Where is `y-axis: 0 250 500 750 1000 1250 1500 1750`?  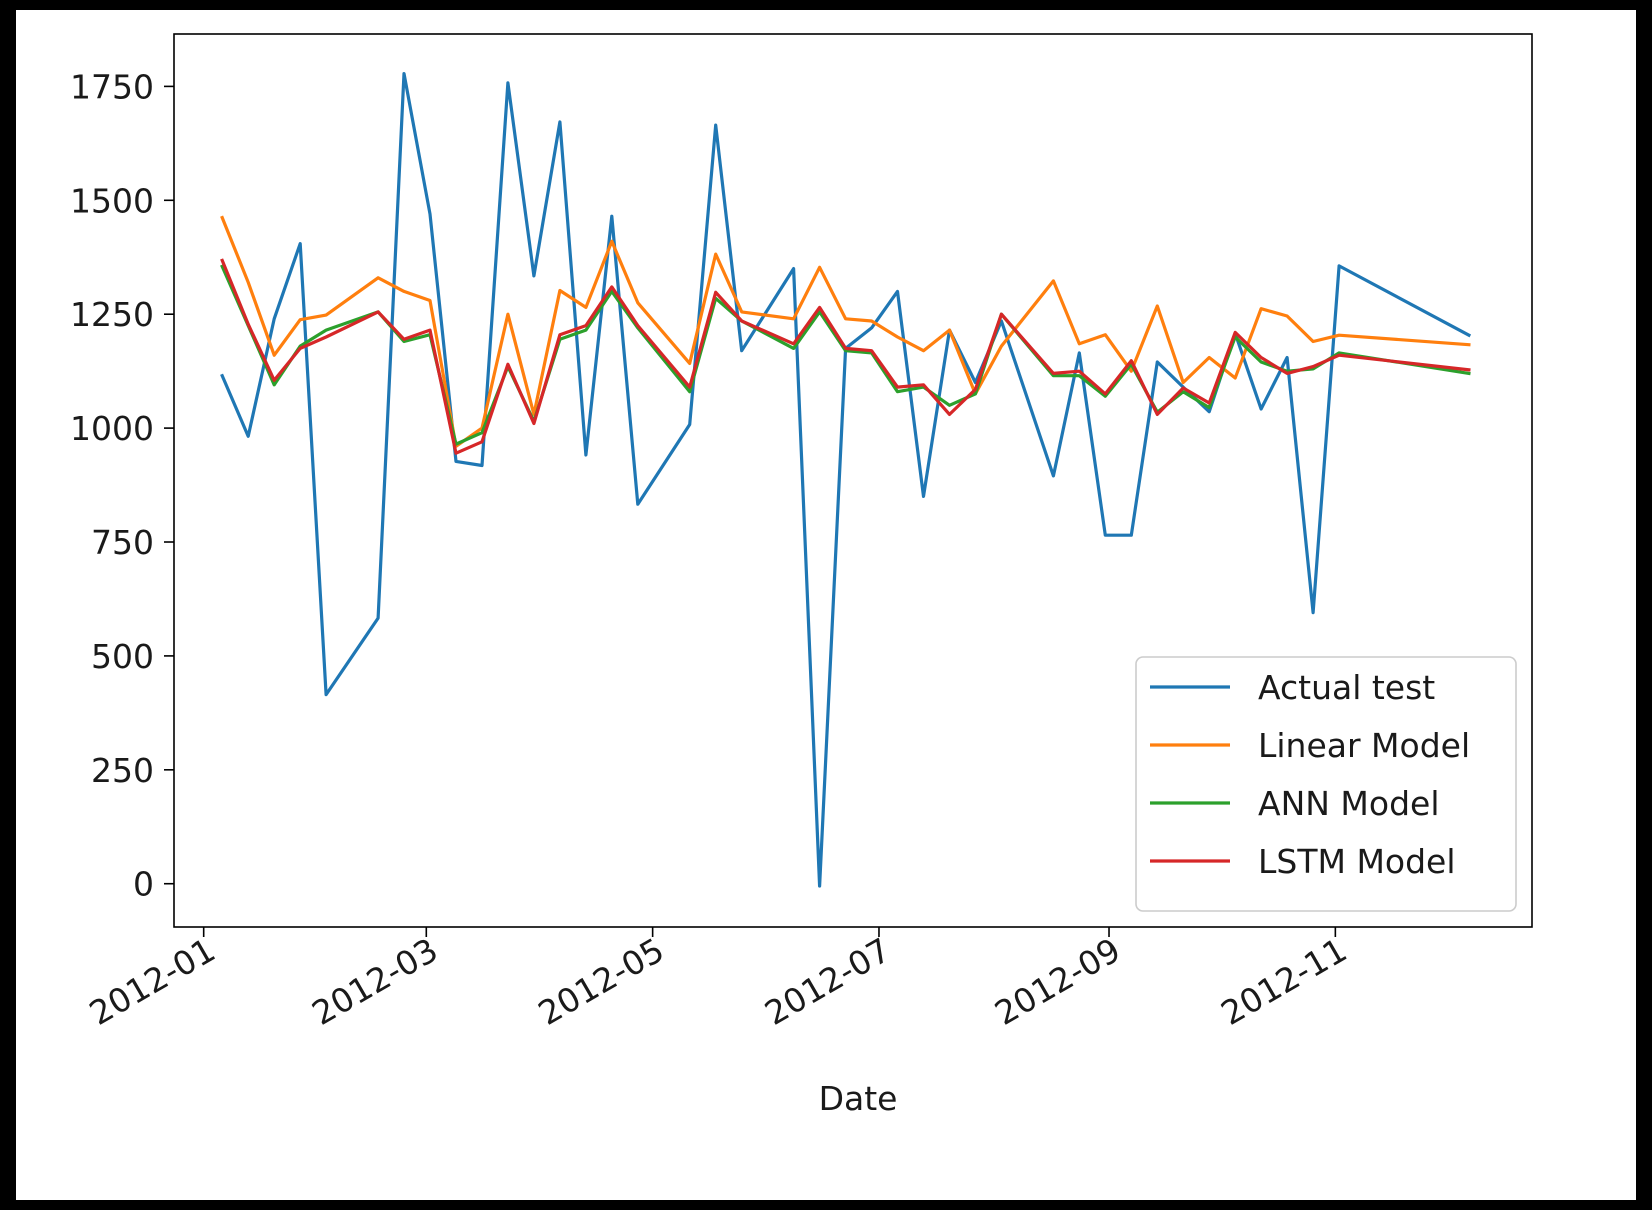
y-axis: 0 250 500 750 1000 1250 1500 1750 is located at coordinates (122, 485).